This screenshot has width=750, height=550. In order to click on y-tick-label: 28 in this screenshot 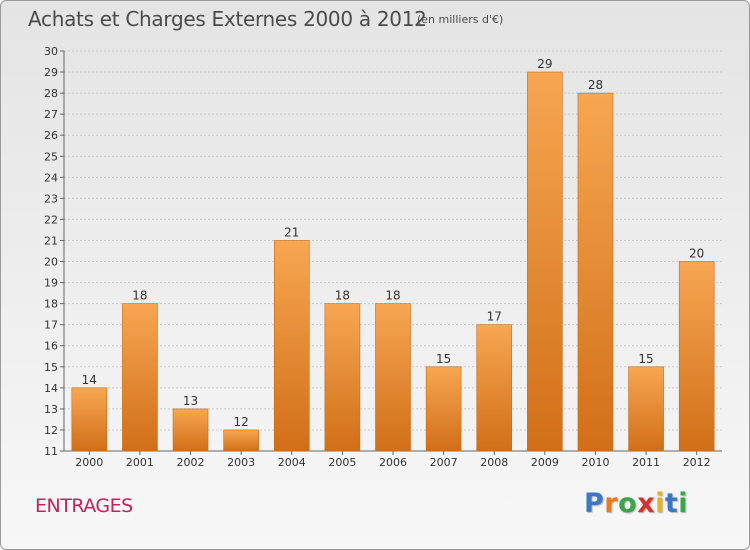, I will do `click(51, 93)`.